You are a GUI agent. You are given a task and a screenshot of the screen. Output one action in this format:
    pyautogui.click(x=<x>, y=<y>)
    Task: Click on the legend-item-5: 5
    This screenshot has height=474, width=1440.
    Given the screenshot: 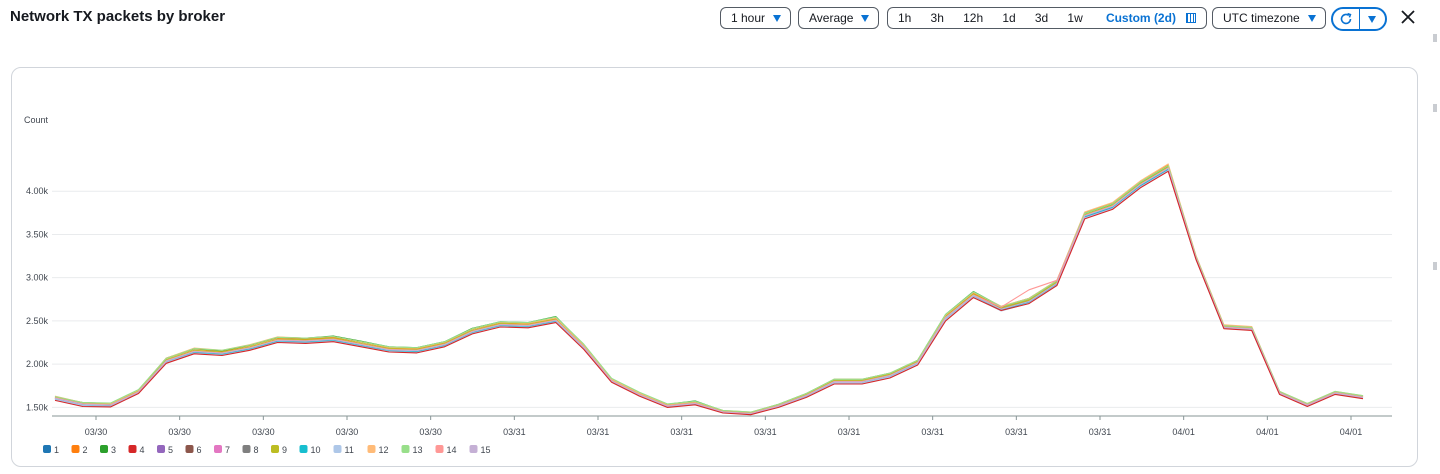 What is the action you would take?
    pyautogui.click(x=165, y=450)
    